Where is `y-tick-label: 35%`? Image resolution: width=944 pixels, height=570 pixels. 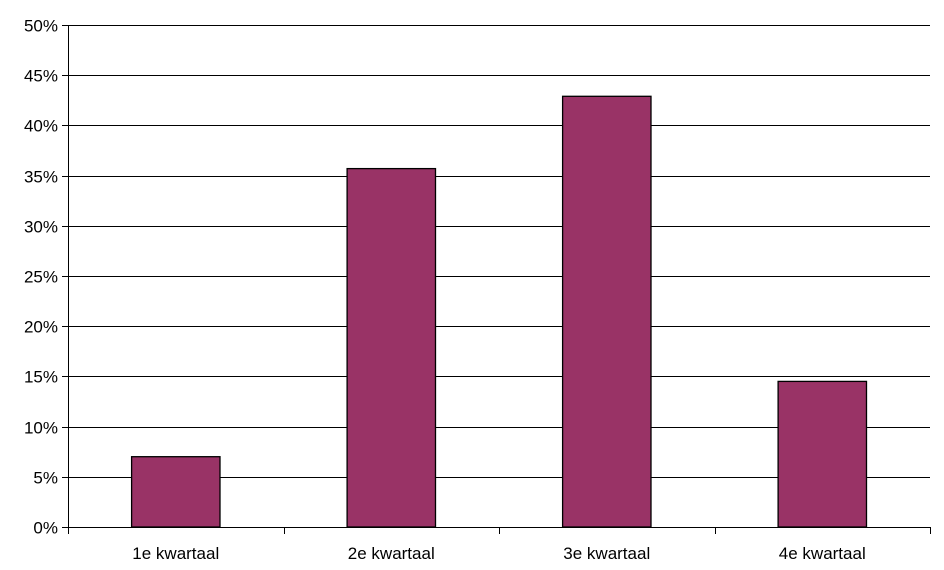 y-tick-label: 35% is located at coordinates (41, 177).